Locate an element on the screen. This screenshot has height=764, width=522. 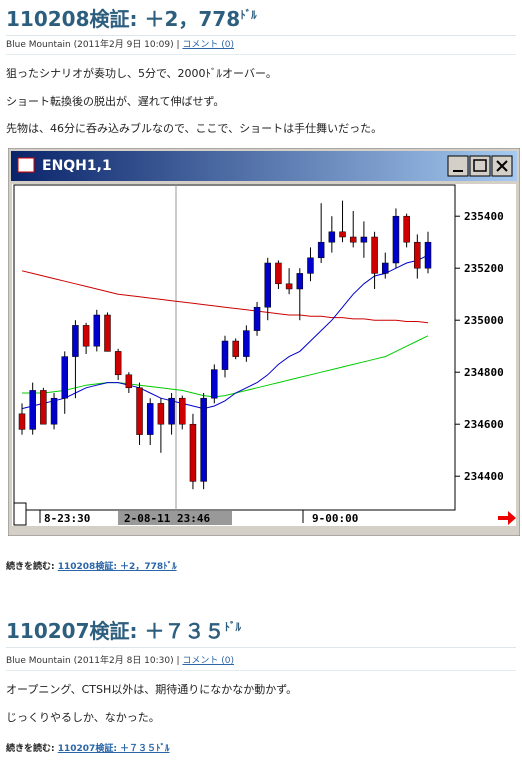
y-tick-label: 235200 is located at coordinates (484, 268).